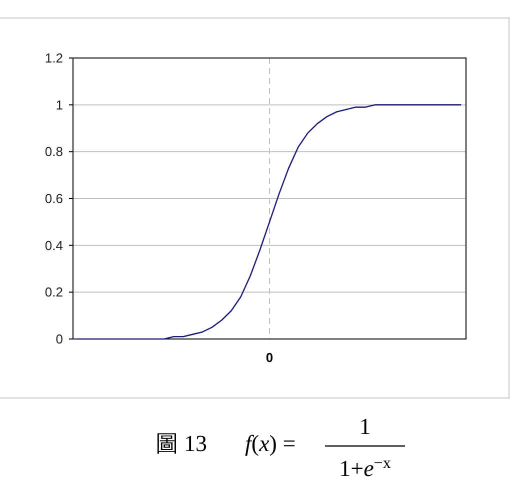 This screenshot has width=510, height=493. I want to click on y-tick-label: 1, so click(59, 104).